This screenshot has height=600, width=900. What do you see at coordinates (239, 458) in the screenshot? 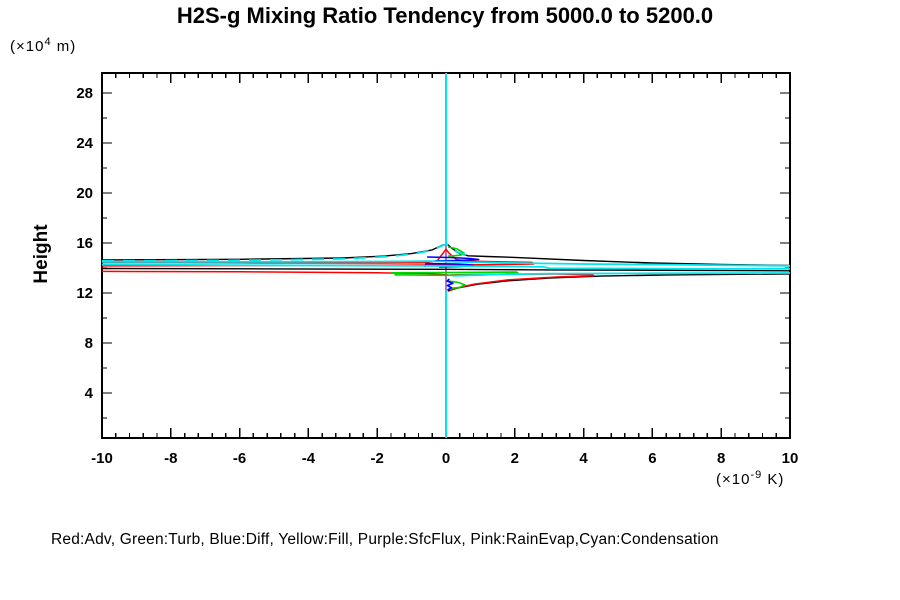
I see `x-tick-label: -6` at bounding box center [239, 458].